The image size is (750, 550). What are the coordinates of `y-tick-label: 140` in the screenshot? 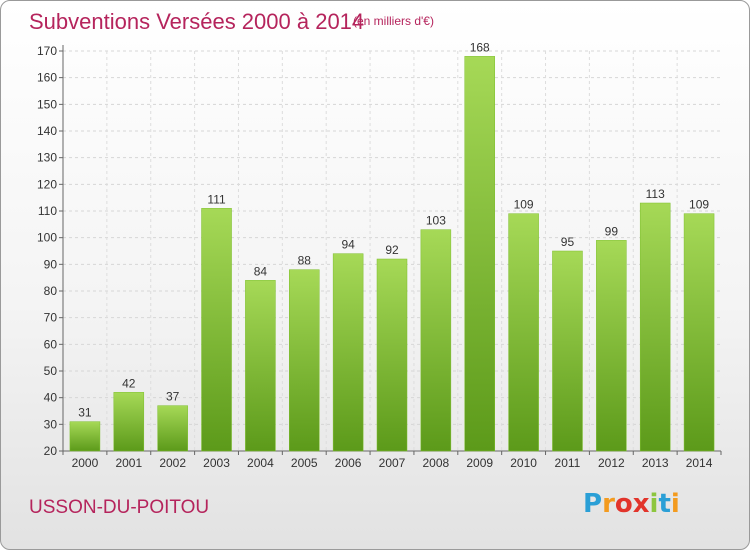 It's located at (47, 131).